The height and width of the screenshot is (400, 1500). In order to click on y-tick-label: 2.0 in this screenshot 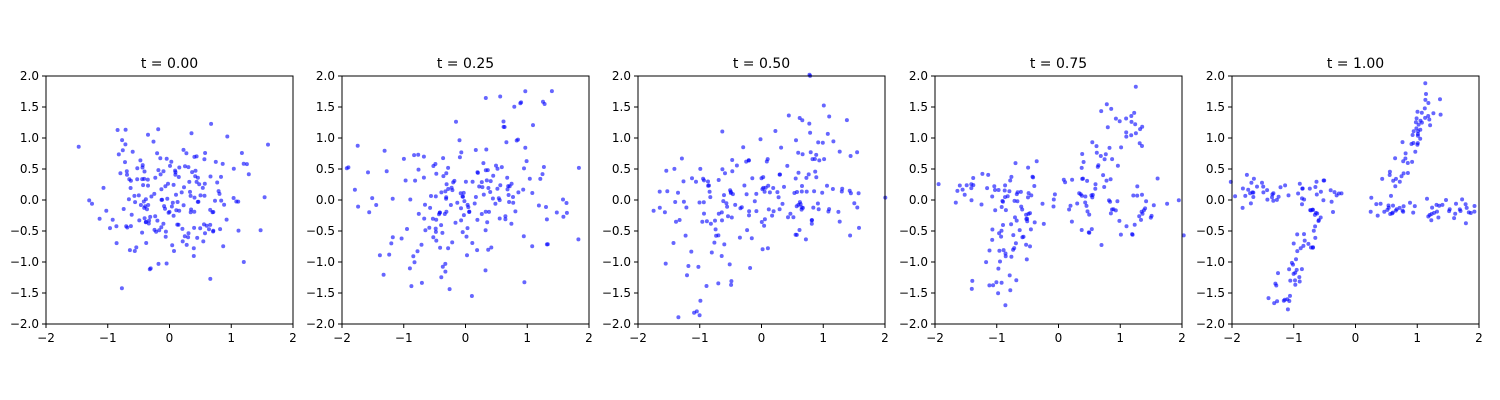, I will do `click(29, 76)`.